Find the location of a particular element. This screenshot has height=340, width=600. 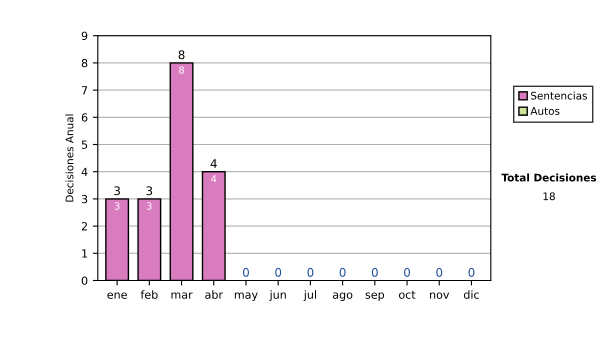

x-tick-label: nov is located at coordinates (440, 295).